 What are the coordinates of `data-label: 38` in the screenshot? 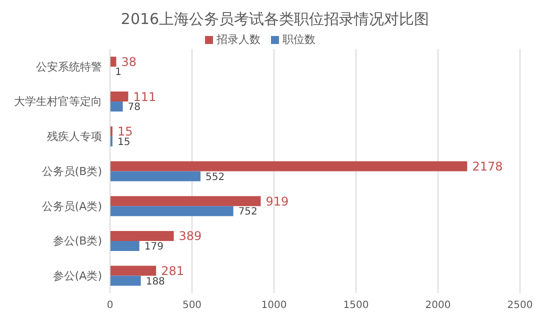 It's located at (129, 61).